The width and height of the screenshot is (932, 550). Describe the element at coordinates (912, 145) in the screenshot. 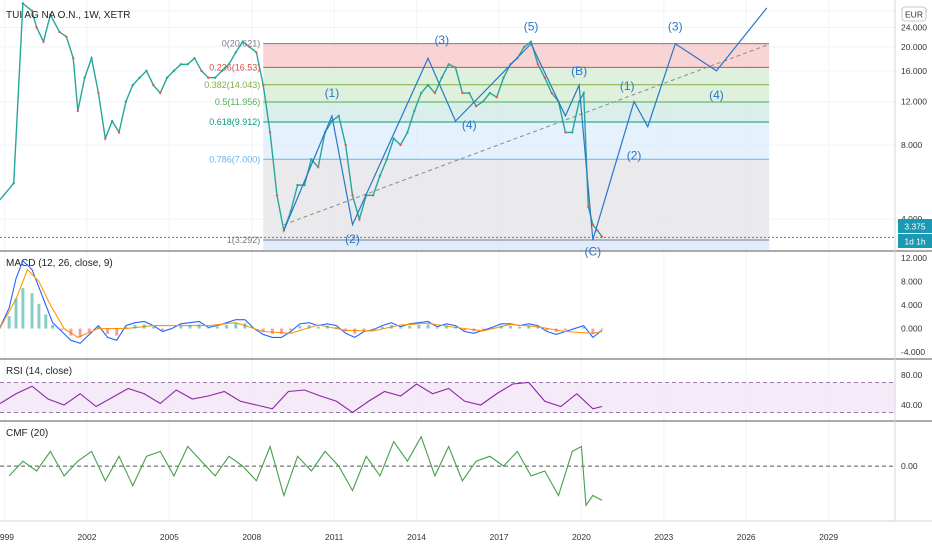

I see `price-tick-label: 8.000` at that location.